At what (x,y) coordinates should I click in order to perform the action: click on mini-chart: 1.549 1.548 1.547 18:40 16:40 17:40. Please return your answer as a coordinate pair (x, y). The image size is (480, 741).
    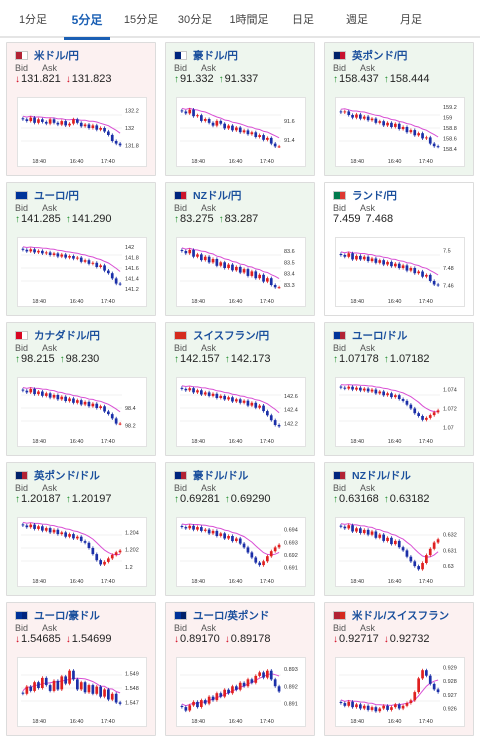
    Looking at the image, I should click on (82, 692).